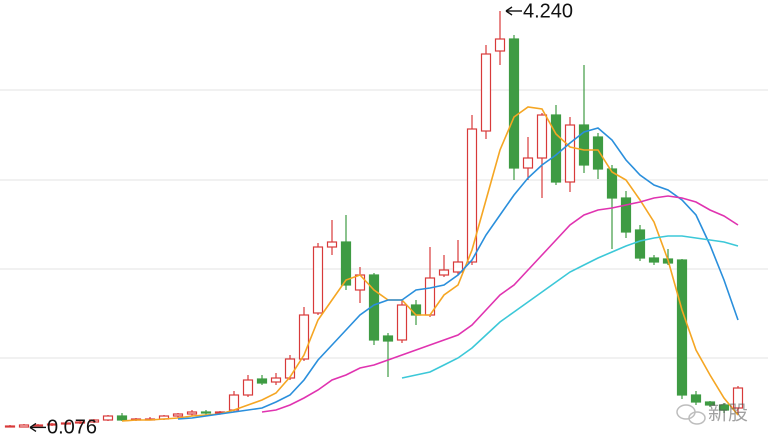  What do you see at coordinates (548, 11) in the screenshot?
I see `annotation-label: 4.240` at bounding box center [548, 11].